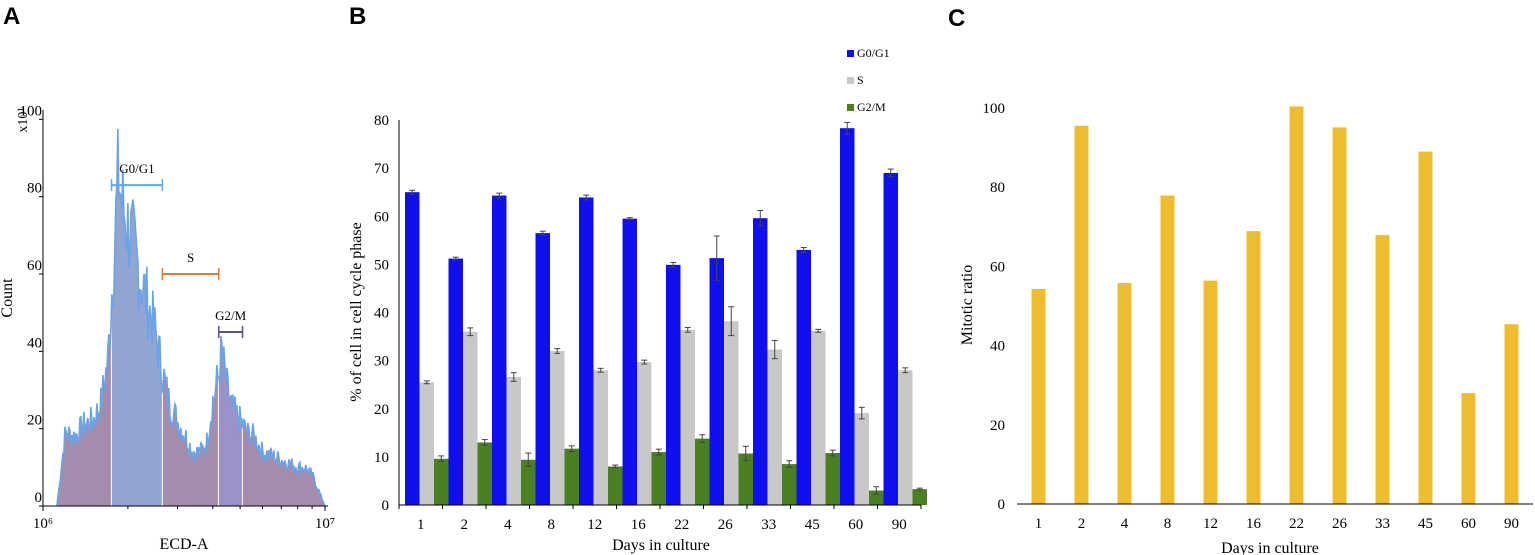 This screenshot has width=1535, height=555. Describe the element at coordinates (39, 498) in the screenshot. I see `histogram-y-tick-label: 0` at that location.